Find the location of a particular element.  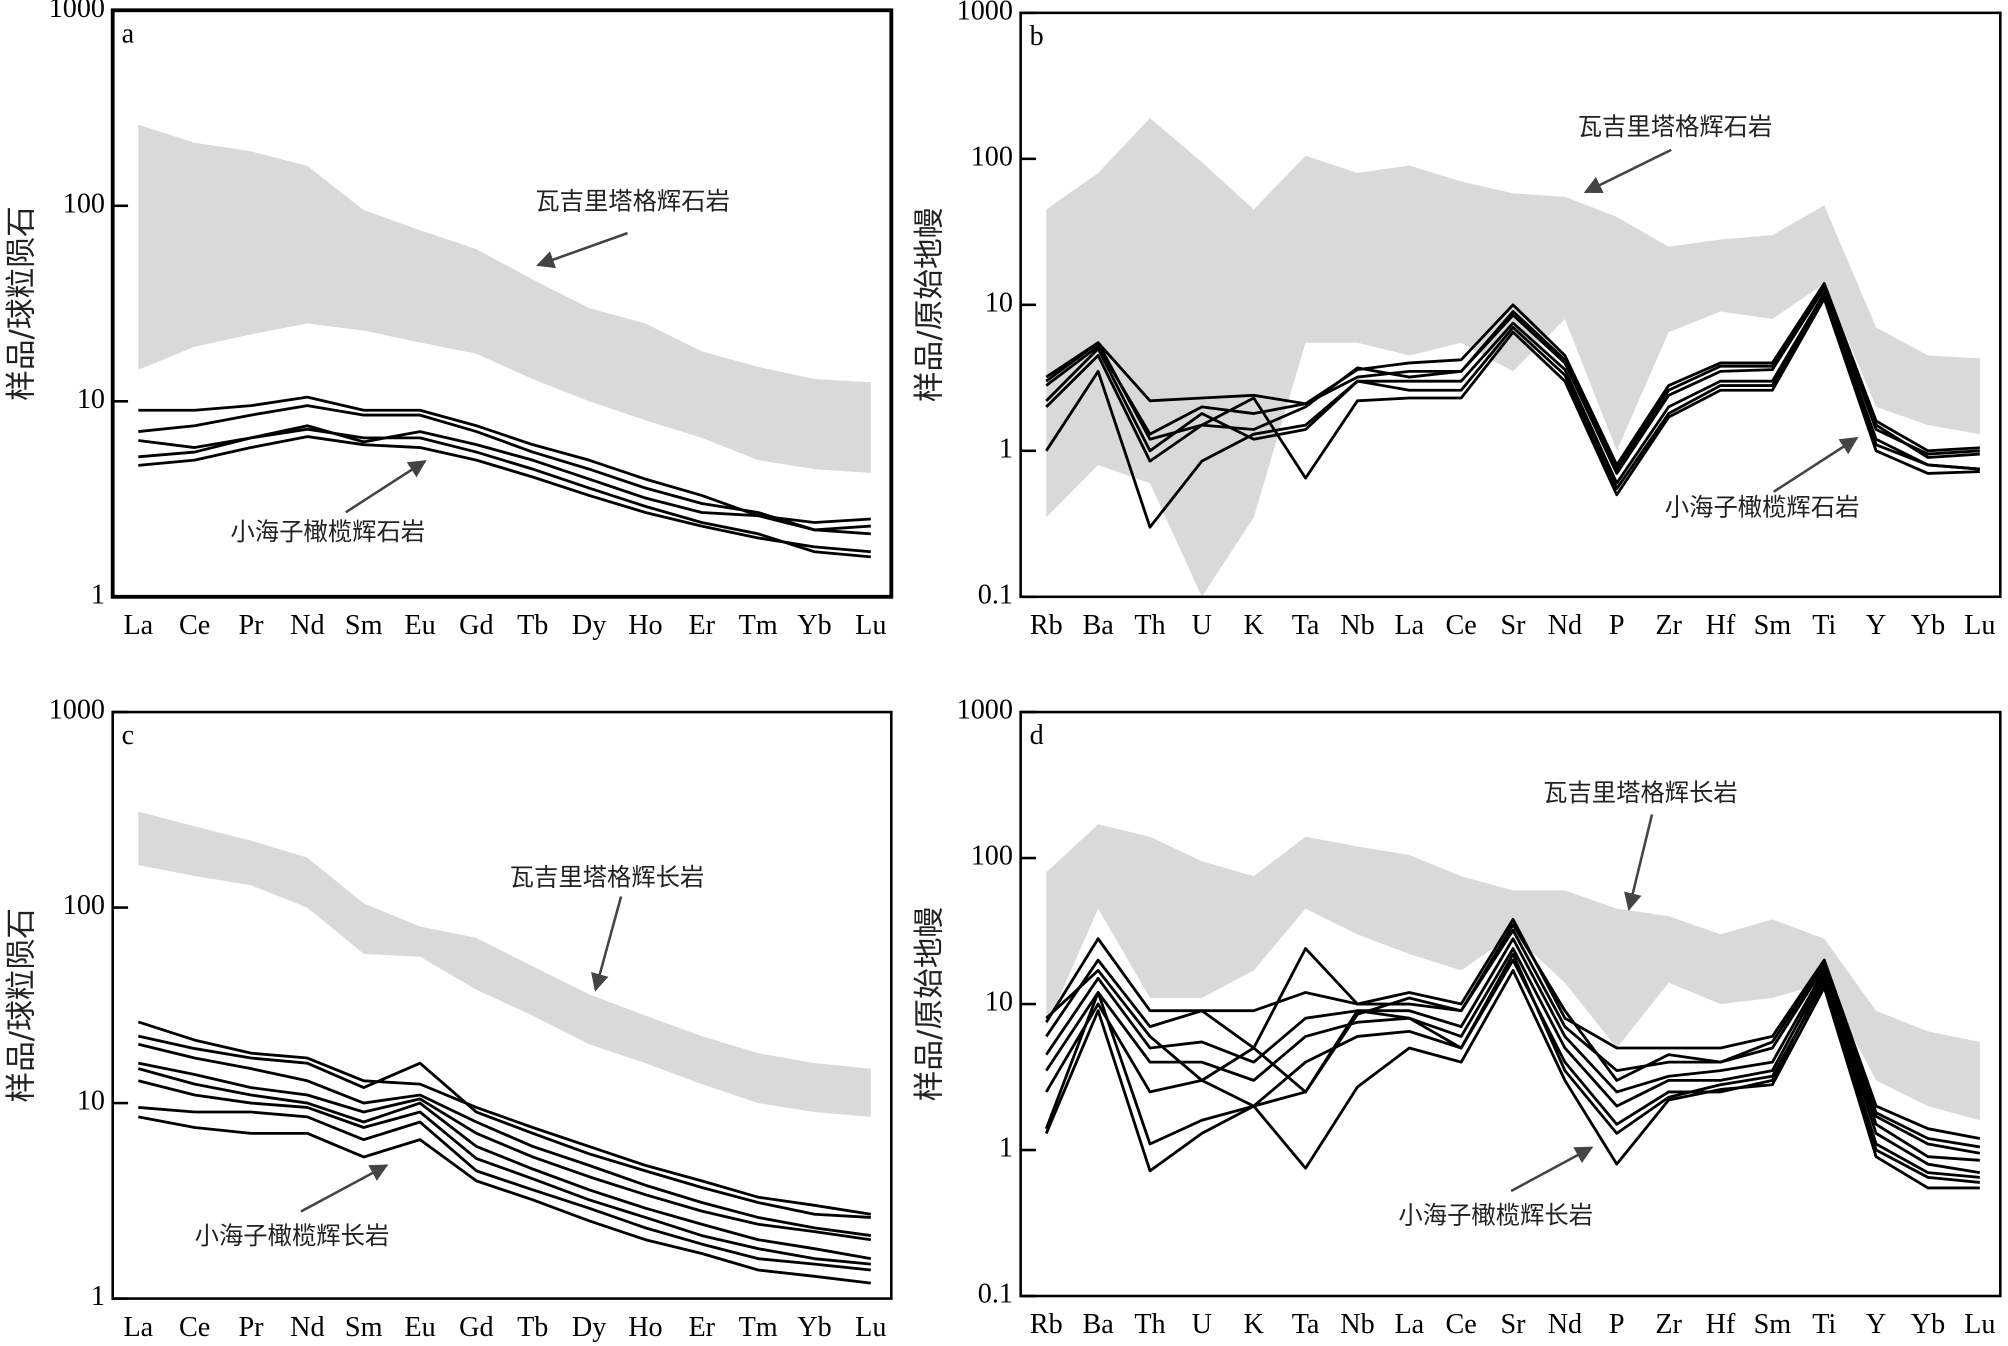

x-tick-label: Er is located at coordinates (701, 625).